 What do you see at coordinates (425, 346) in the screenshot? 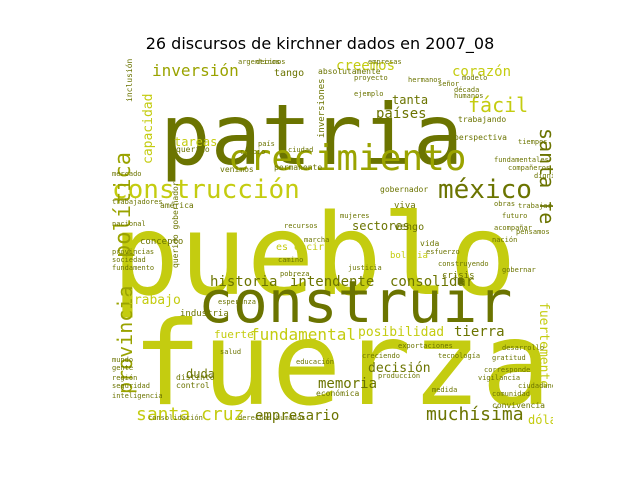
I see `cloud-word: exportaciones` at bounding box center [425, 346].